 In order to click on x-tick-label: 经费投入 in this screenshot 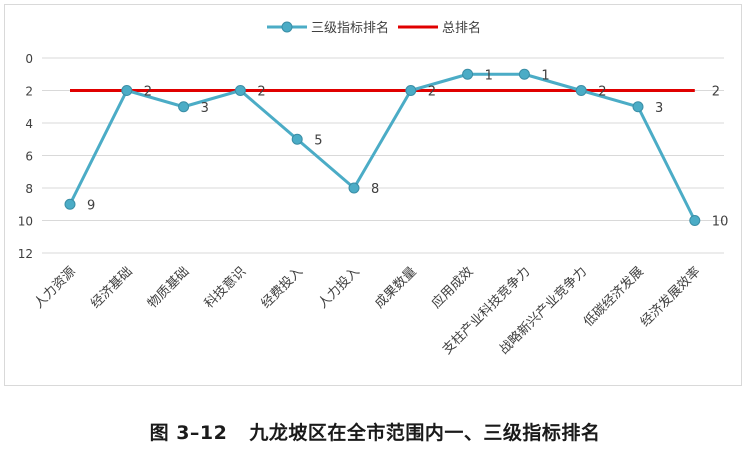, I will do `click(282, 288)`.